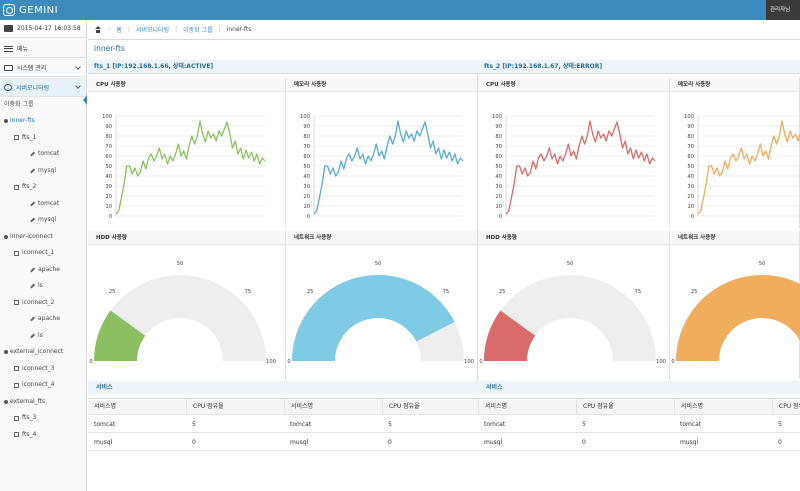  I want to click on user-menu: 관리자님, so click(783, 10).